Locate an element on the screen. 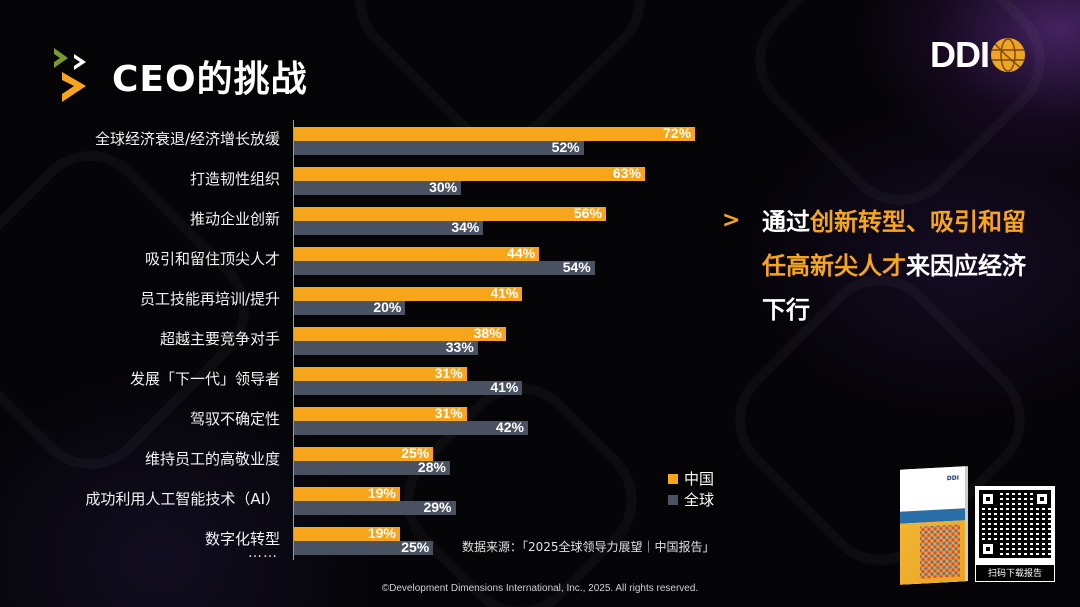  legend-swatch-global is located at coordinates (673, 499).